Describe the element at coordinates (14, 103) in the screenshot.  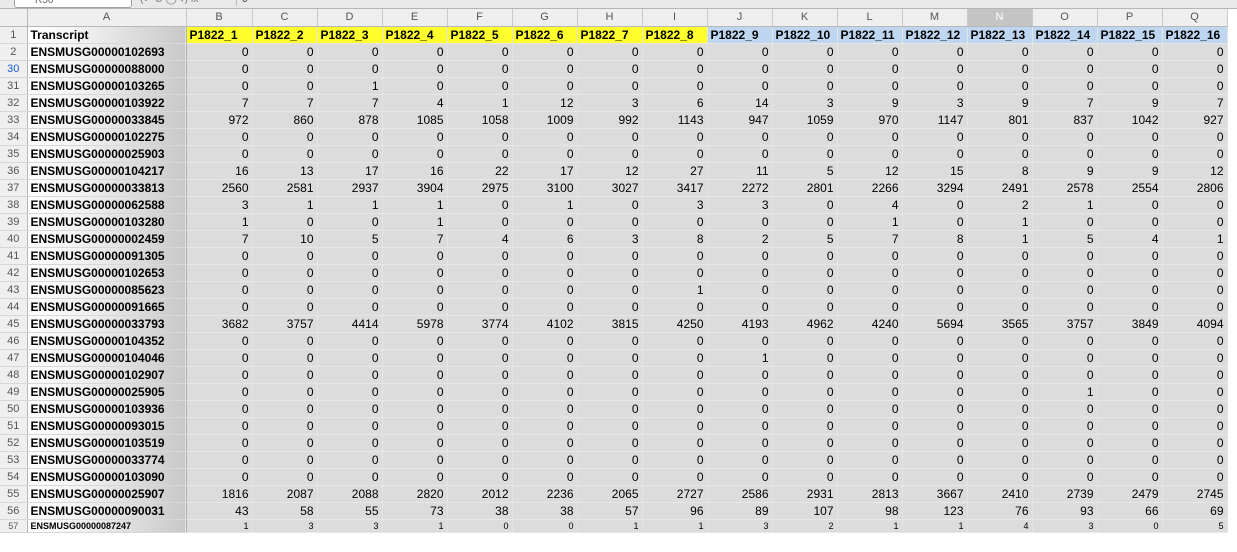
I see `row-header: 32` at that location.